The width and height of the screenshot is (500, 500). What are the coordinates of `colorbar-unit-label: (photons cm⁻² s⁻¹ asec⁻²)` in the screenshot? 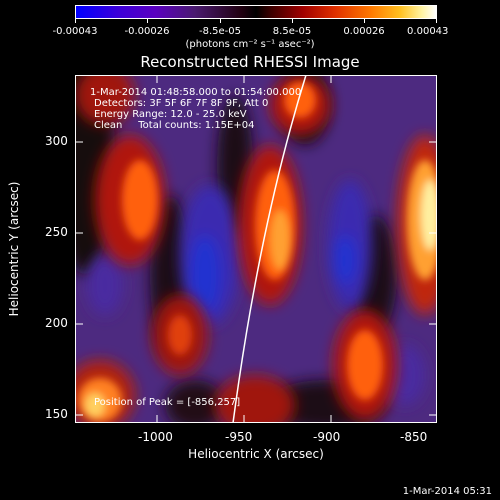 It's located at (250, 44).